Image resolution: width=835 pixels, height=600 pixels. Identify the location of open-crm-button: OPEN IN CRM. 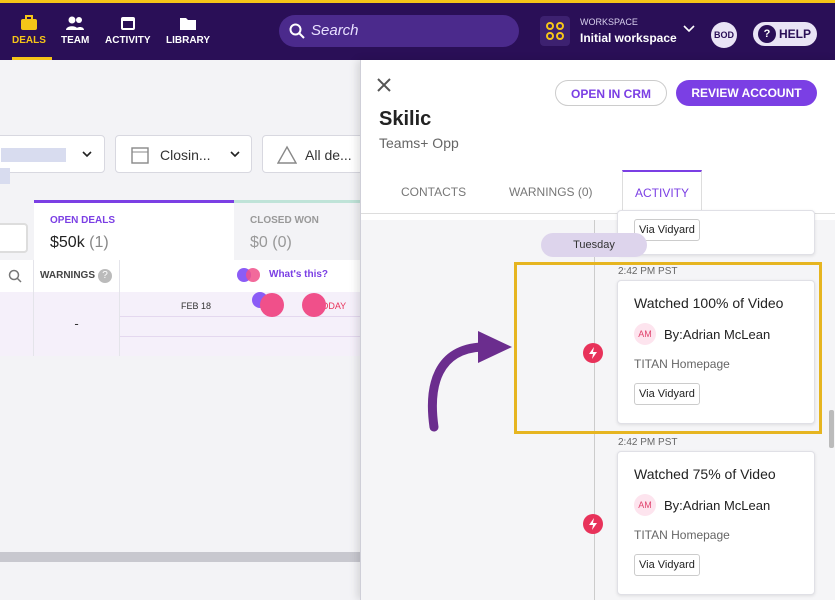
(611, 93).